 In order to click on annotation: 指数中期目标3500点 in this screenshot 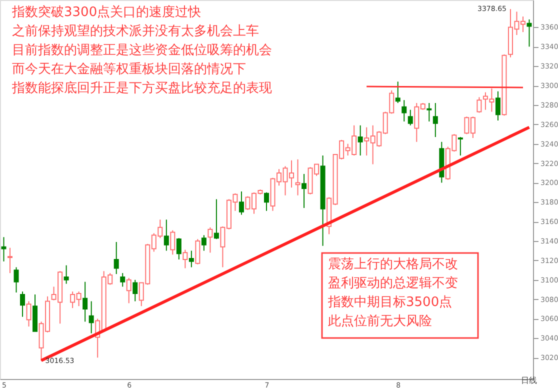, I will do `click(389, 302)`.